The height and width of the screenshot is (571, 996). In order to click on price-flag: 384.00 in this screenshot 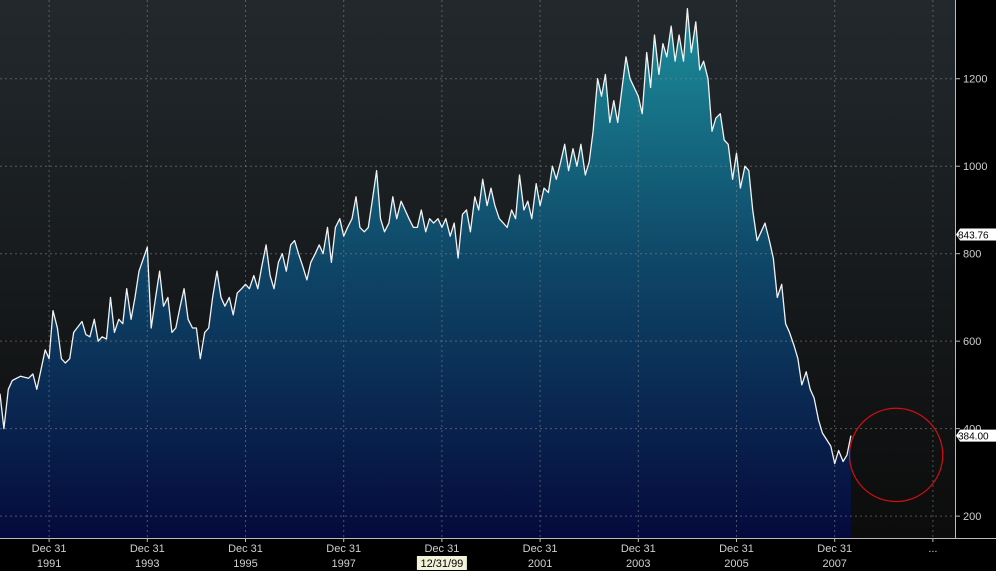, I will do `click(976, 436)`.